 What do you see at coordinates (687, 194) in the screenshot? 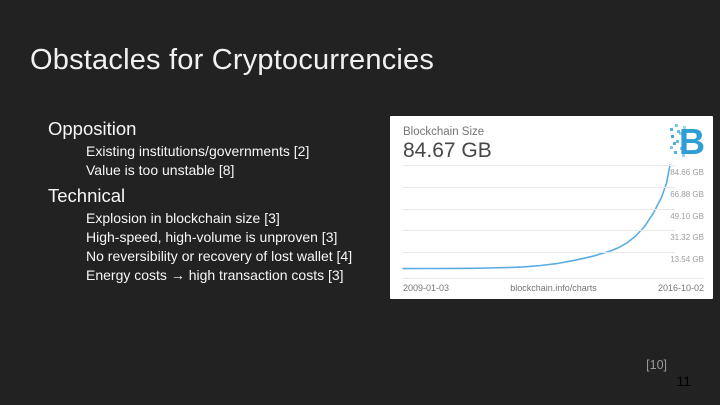
I see `gridline-label: 66.88 GB` at bounding box center [687, 194].